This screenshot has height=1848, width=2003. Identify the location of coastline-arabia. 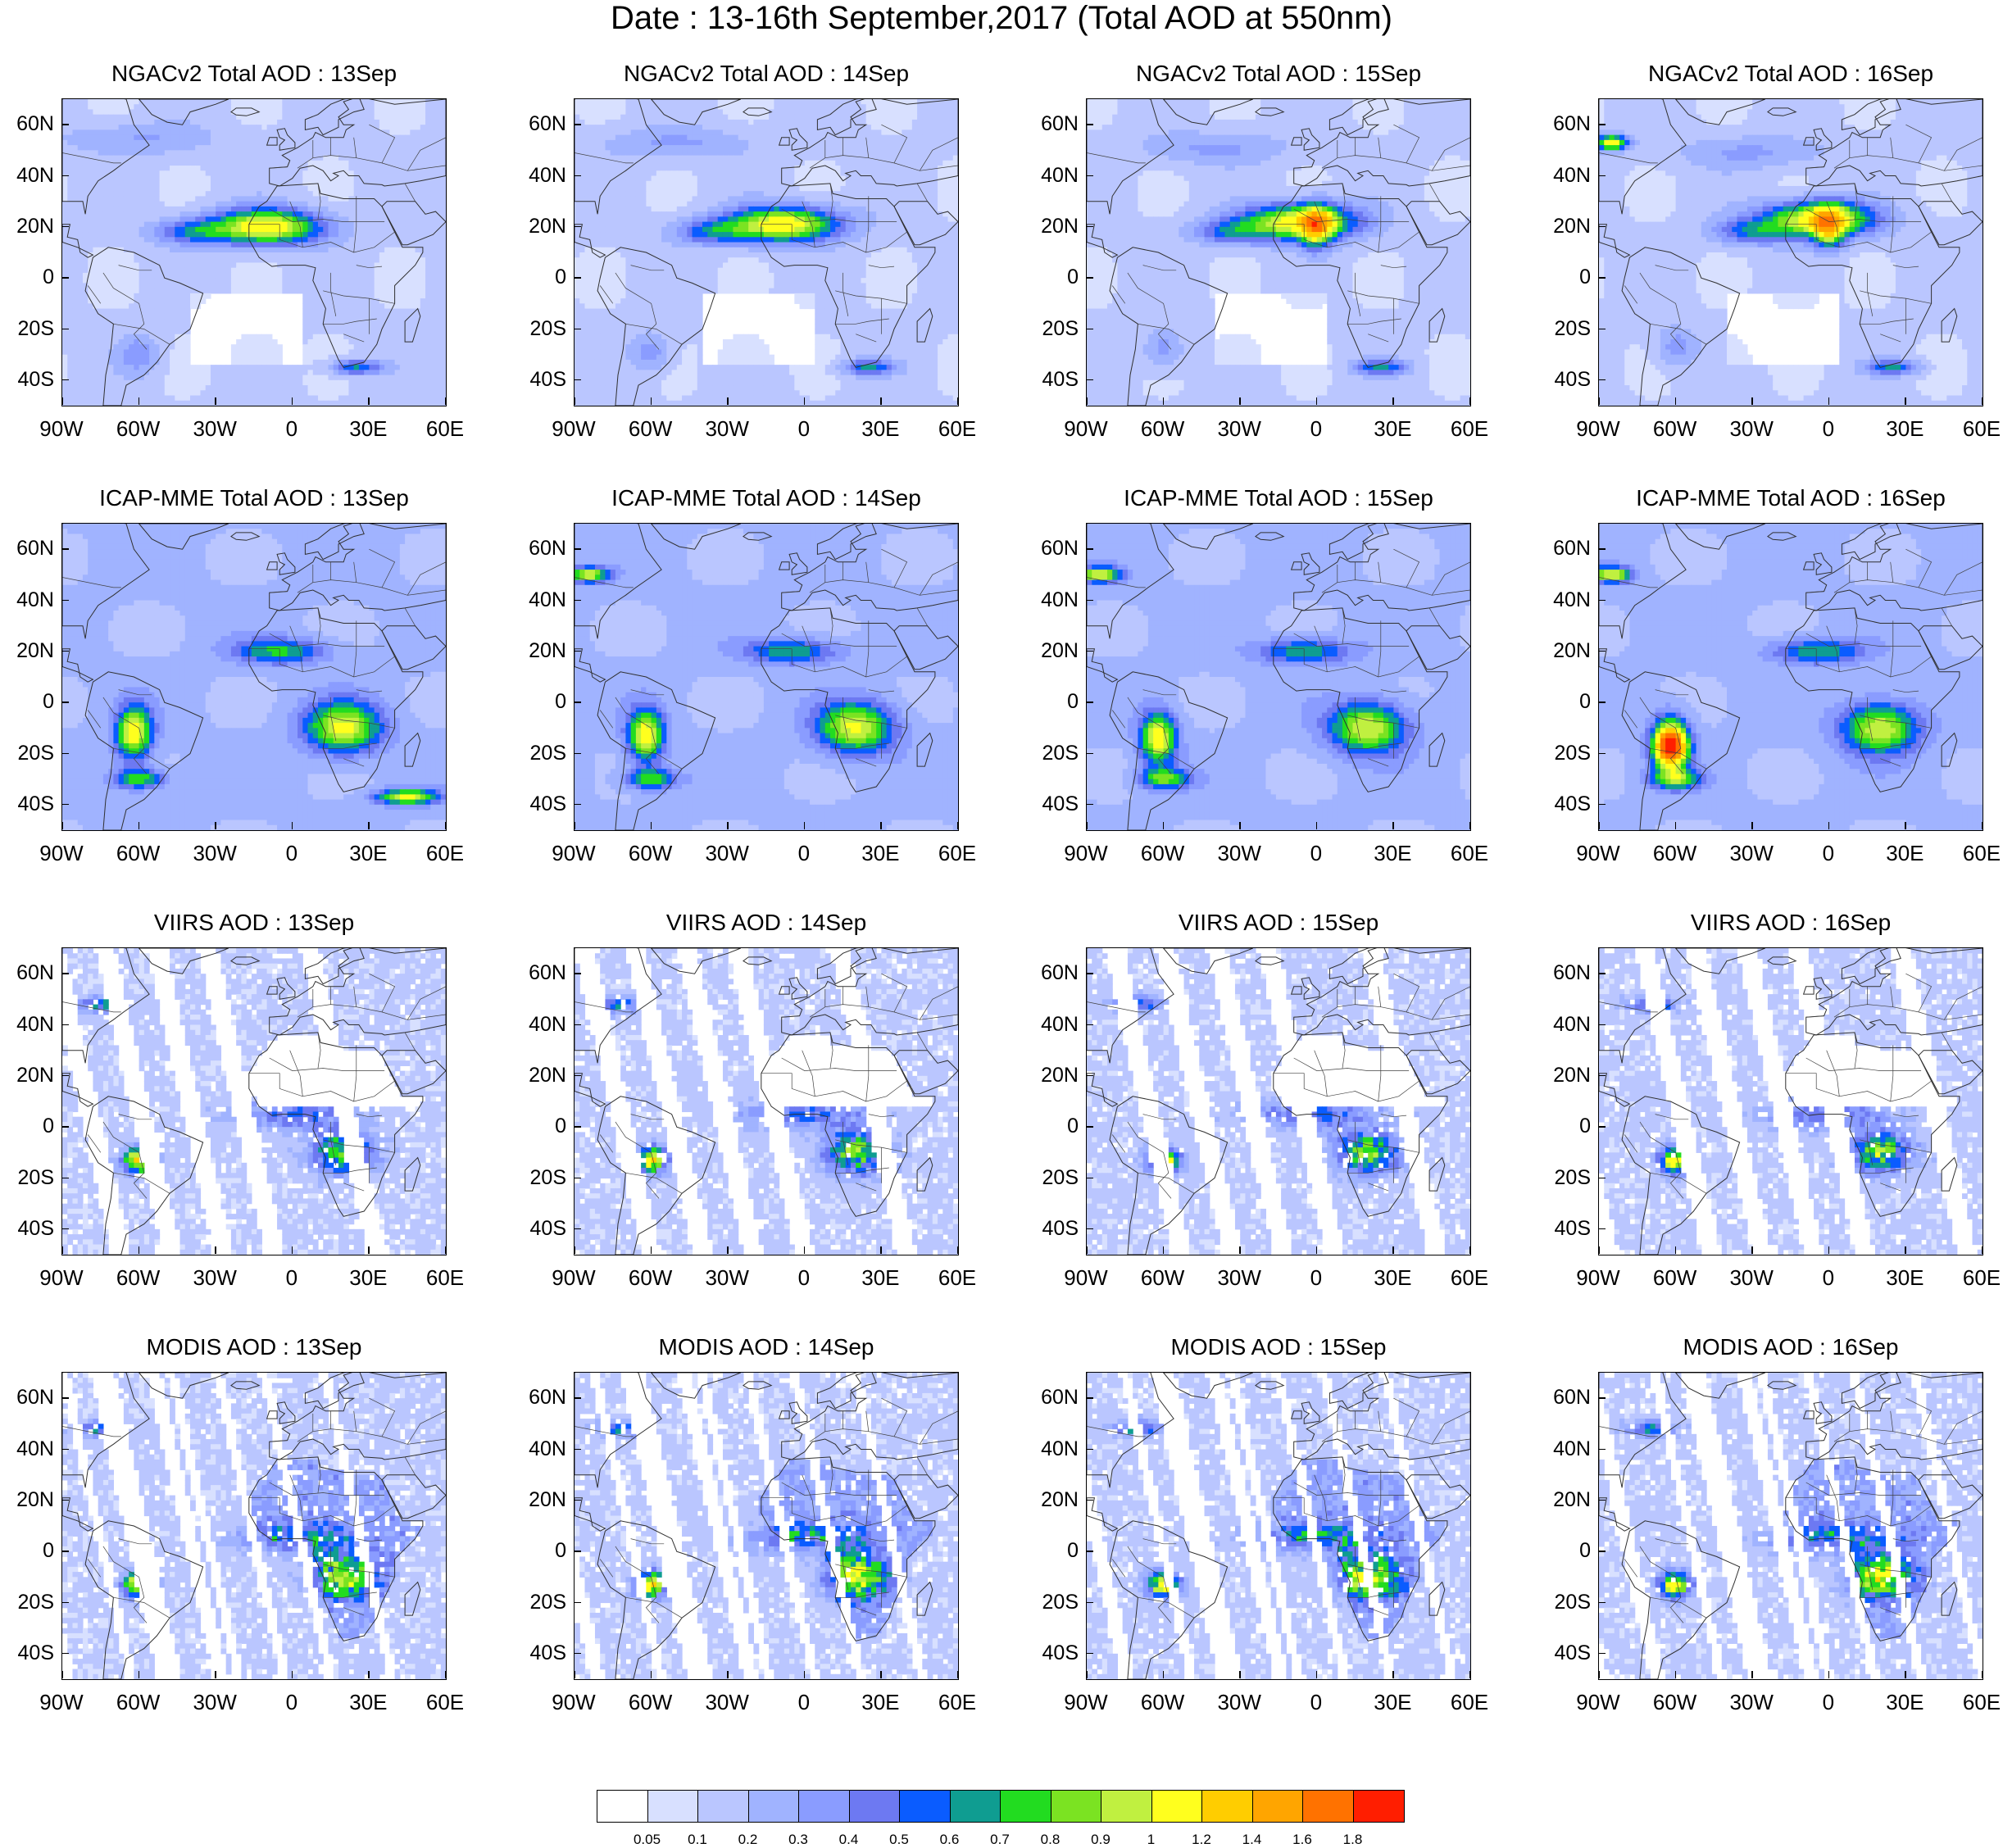
(1951, 647).